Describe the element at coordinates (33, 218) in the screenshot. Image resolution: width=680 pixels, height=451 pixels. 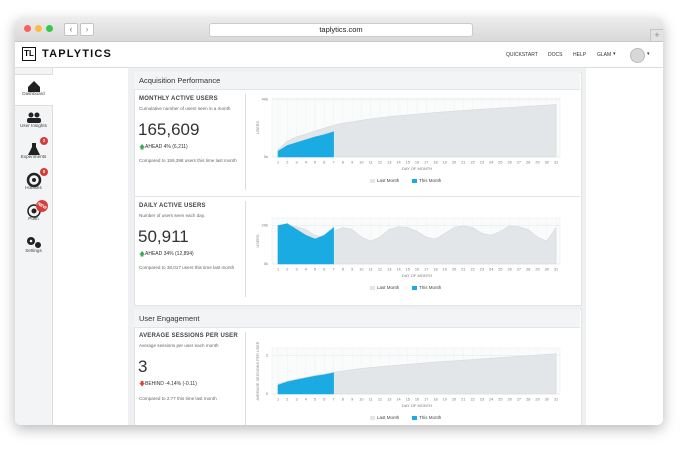
I see `sidebar-label: Push` at that location.